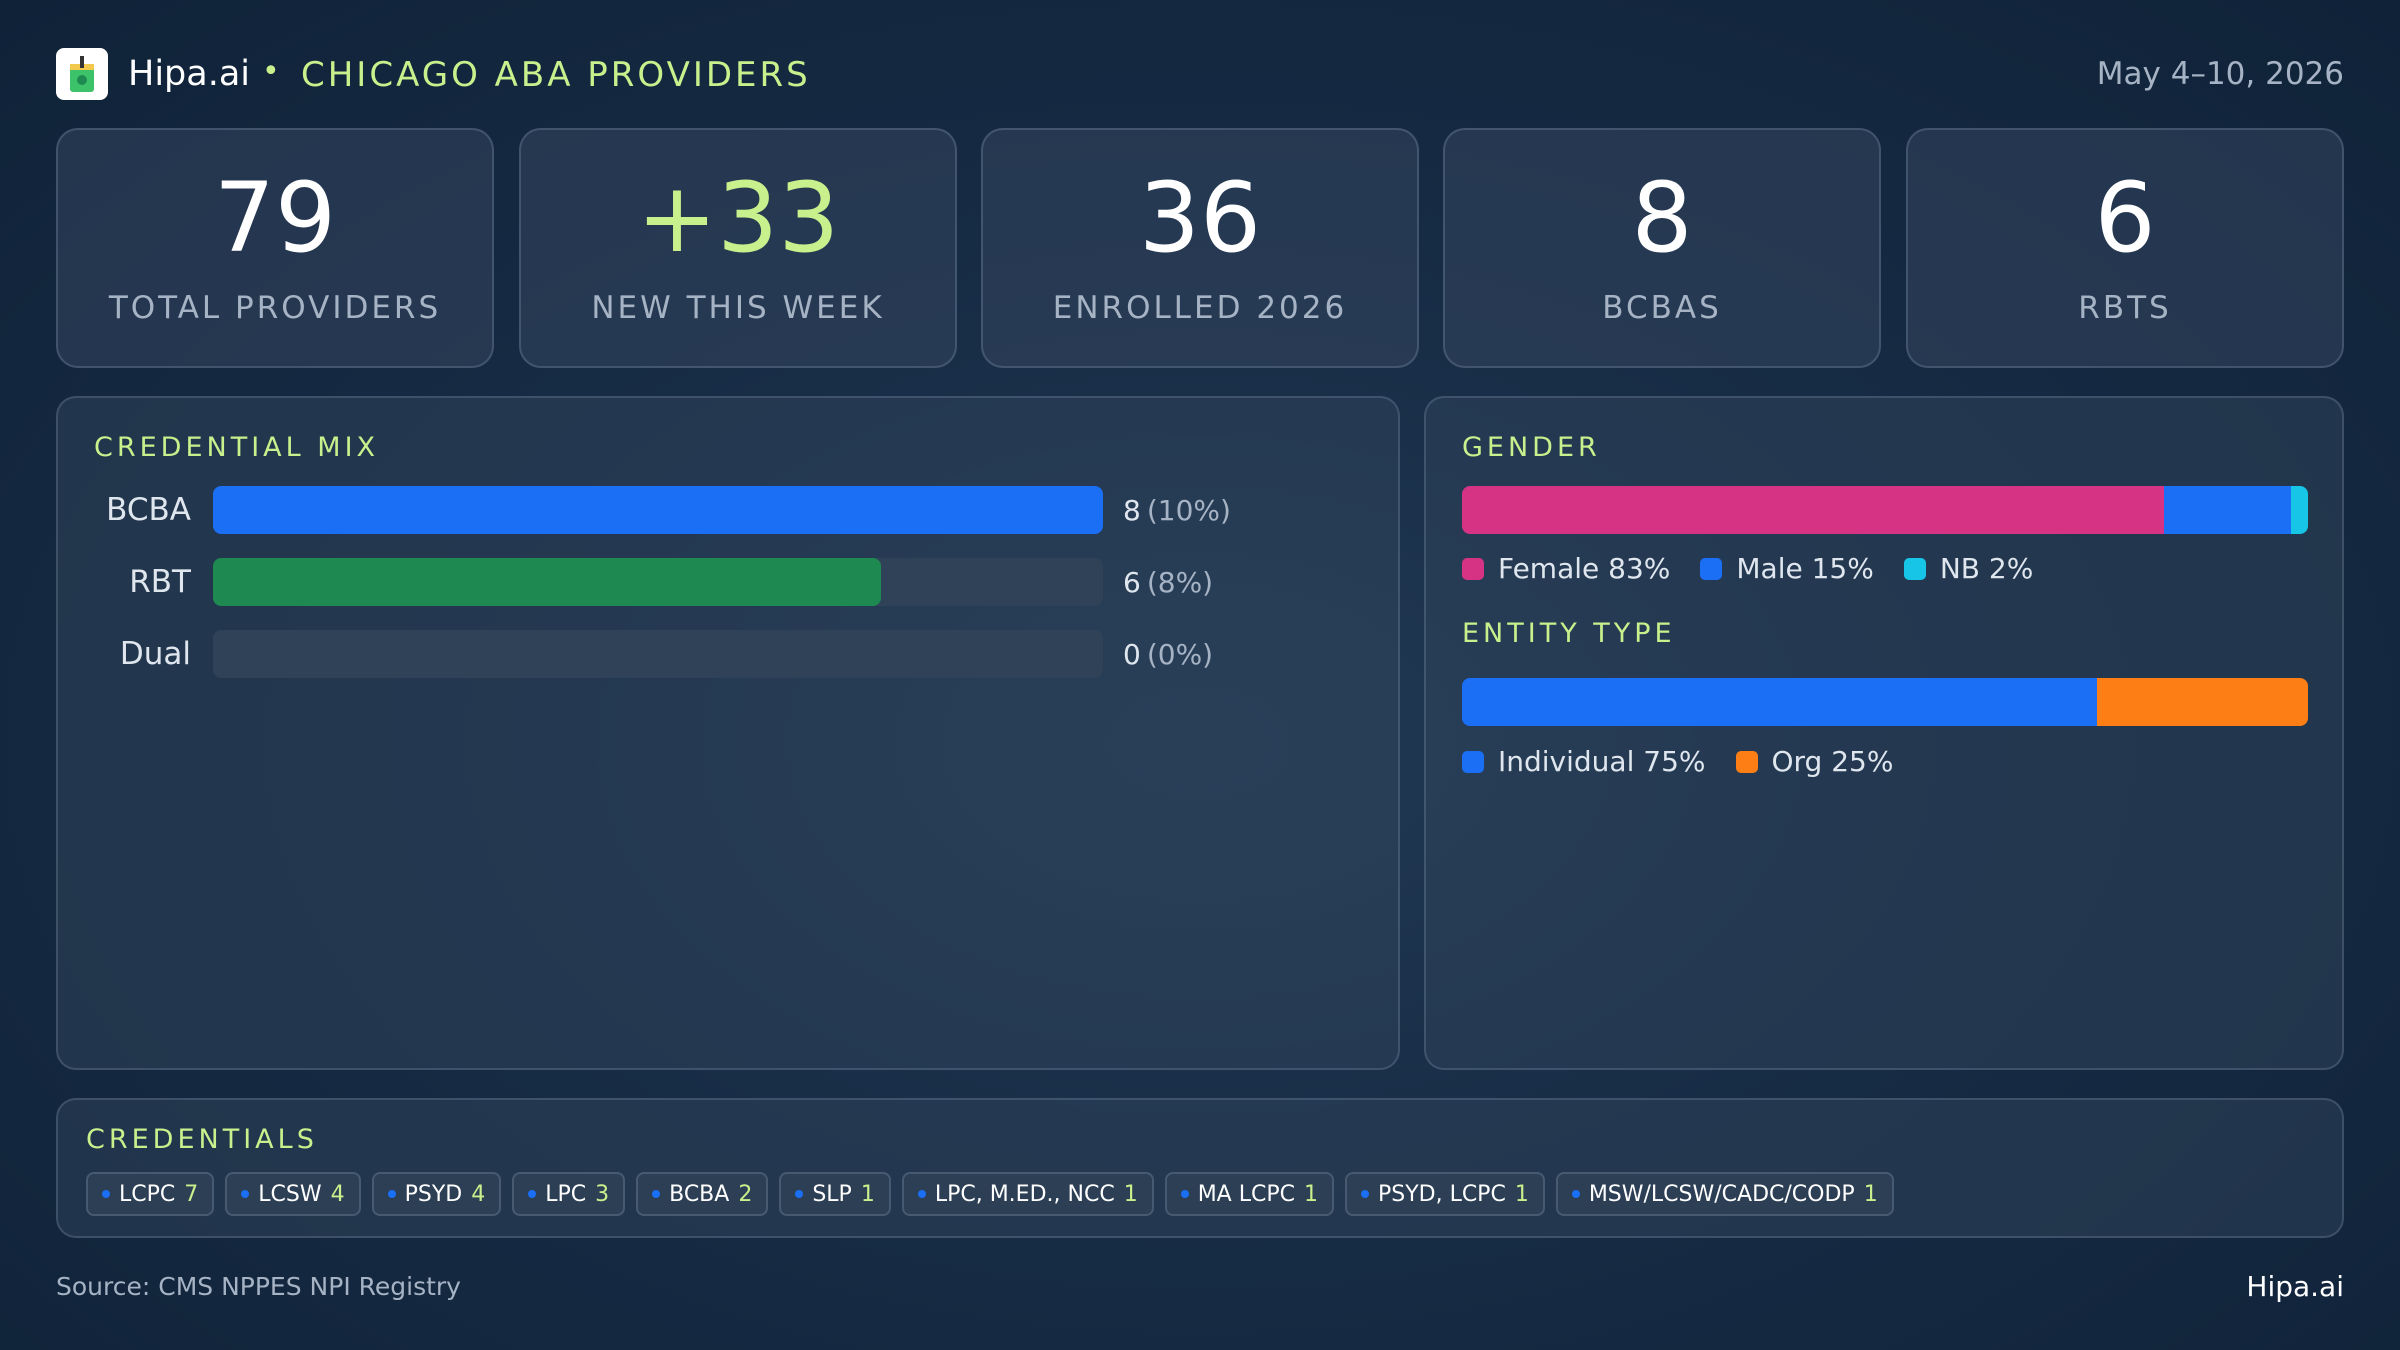 The height and width of the screenshot is (1350, 2400). I want to click on entity-type-legend: Individual 75% Org 25%, so click(1692, 761).